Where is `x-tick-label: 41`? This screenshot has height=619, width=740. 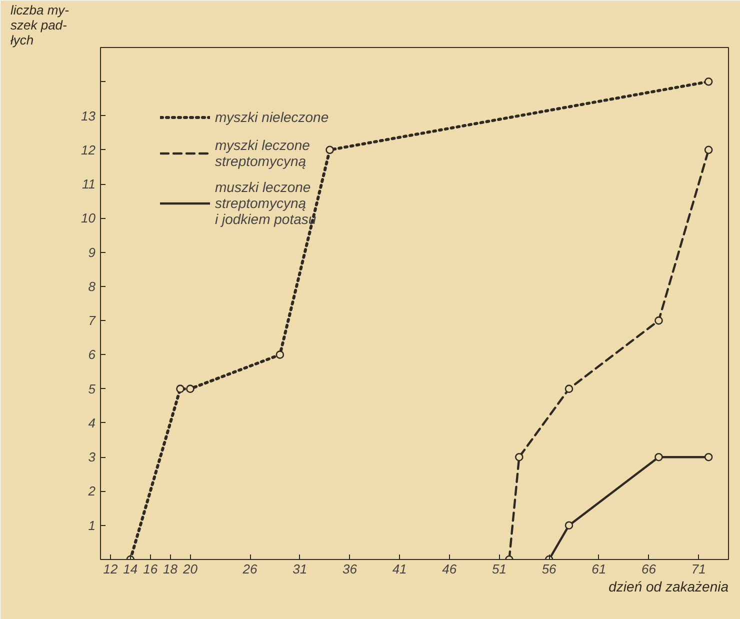
x-tick-label: 41 is located at coordinates (399, 569).